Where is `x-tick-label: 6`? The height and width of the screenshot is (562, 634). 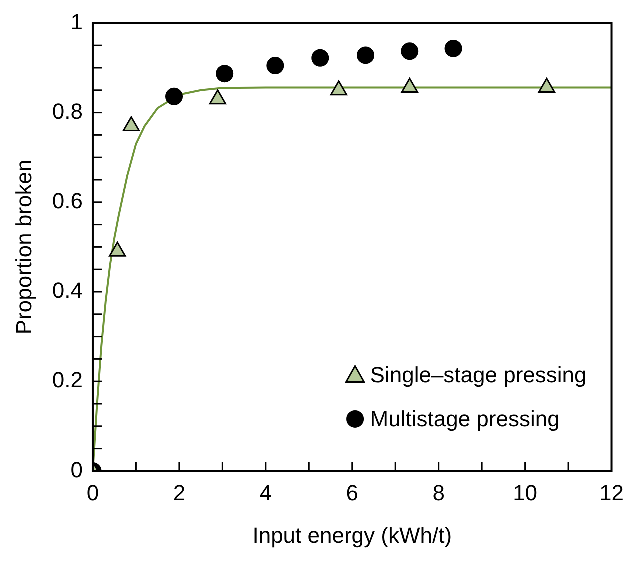 x-tick-label: 6 is located at coordinates (352, 493).